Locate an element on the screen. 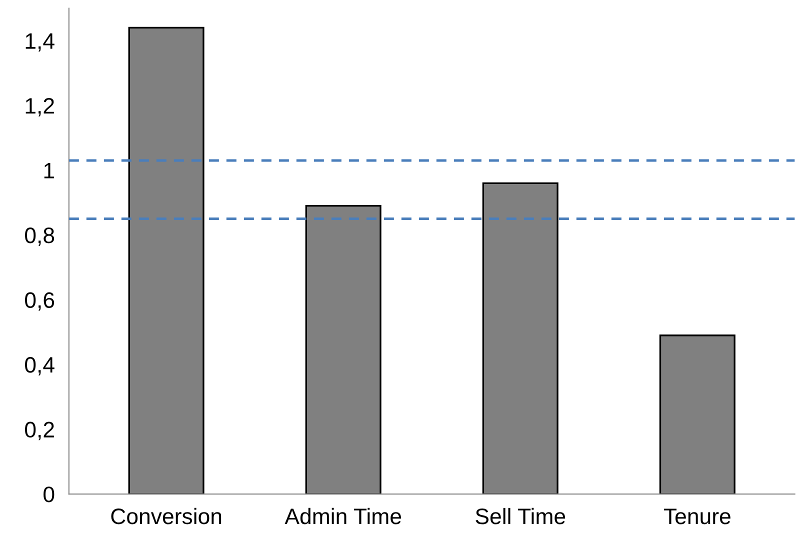 Image resolution: width=811 pixels, height=552 pixels. x-tick-label: Tenure is located at coordinates (697, 516).